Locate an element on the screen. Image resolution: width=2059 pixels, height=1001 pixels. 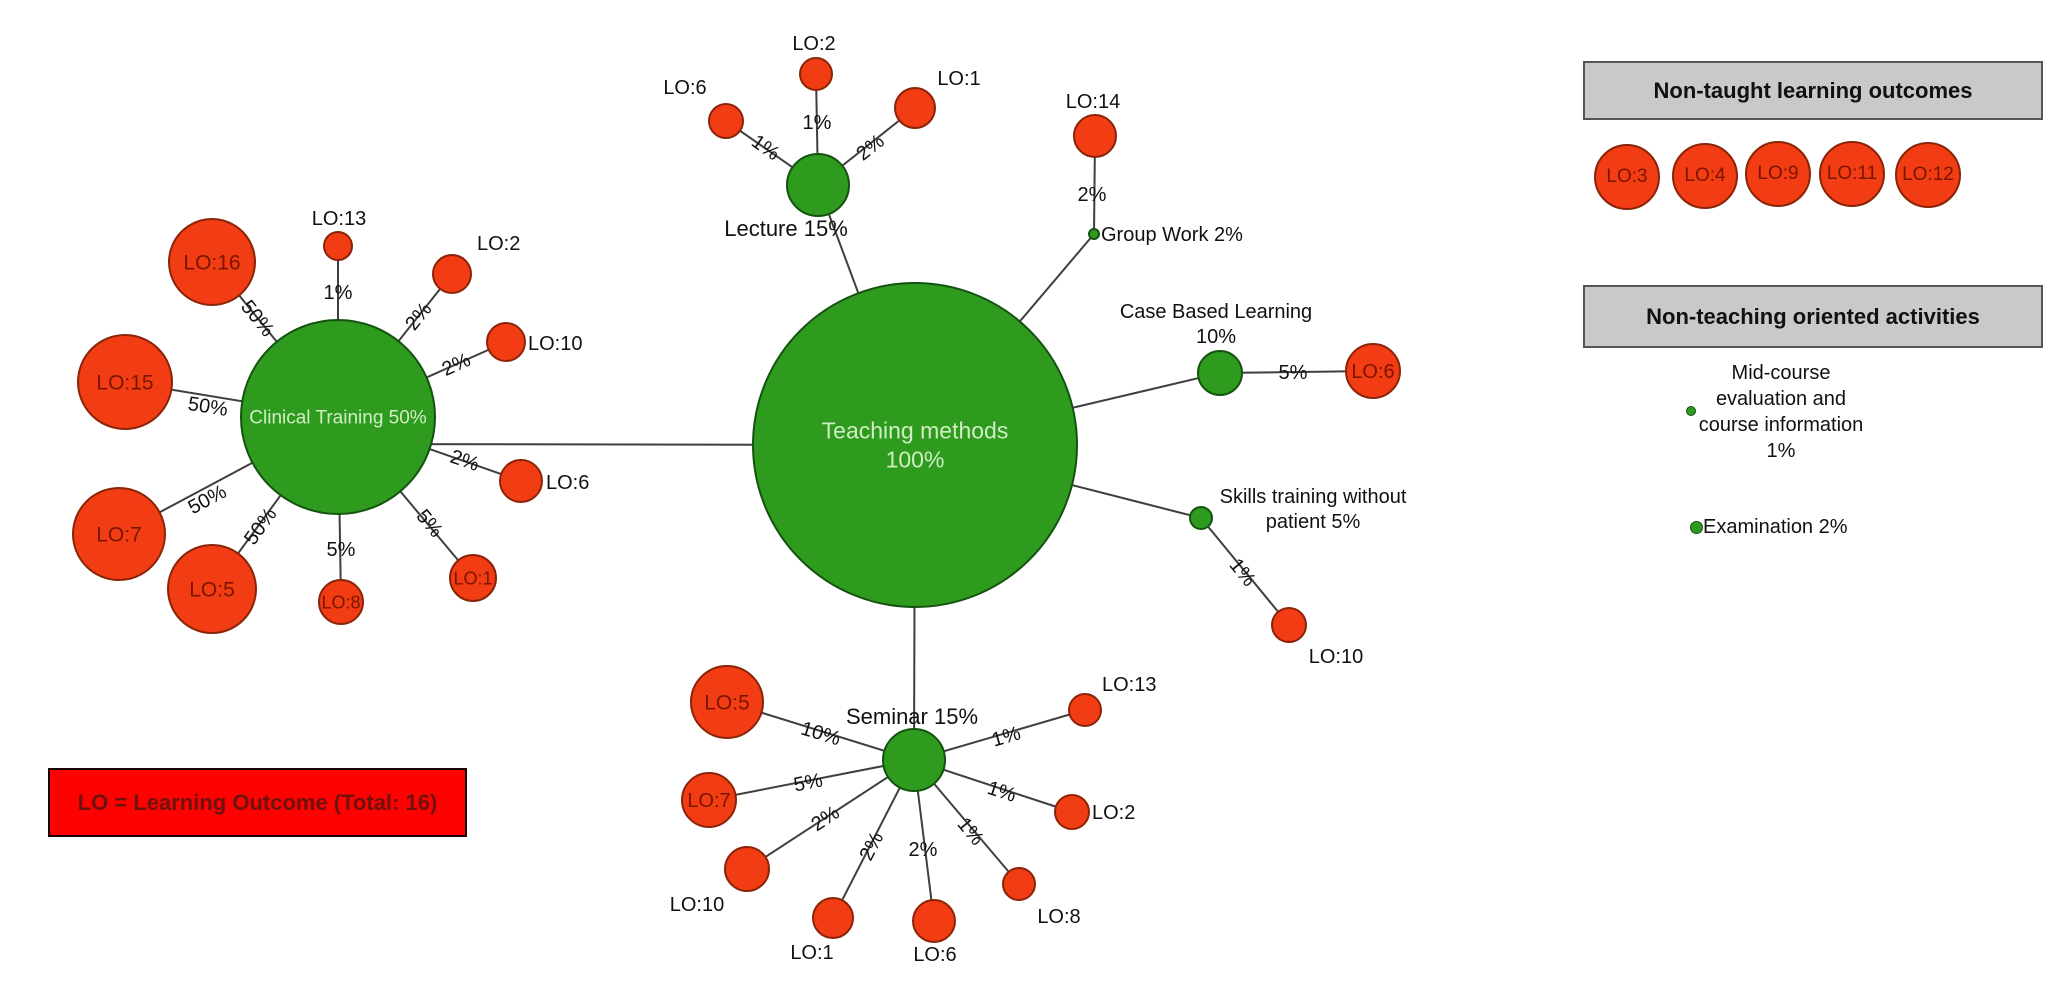
edge-label-case-based-learning--cbl-lo6: 5% is located at coordinates (1293, 373).